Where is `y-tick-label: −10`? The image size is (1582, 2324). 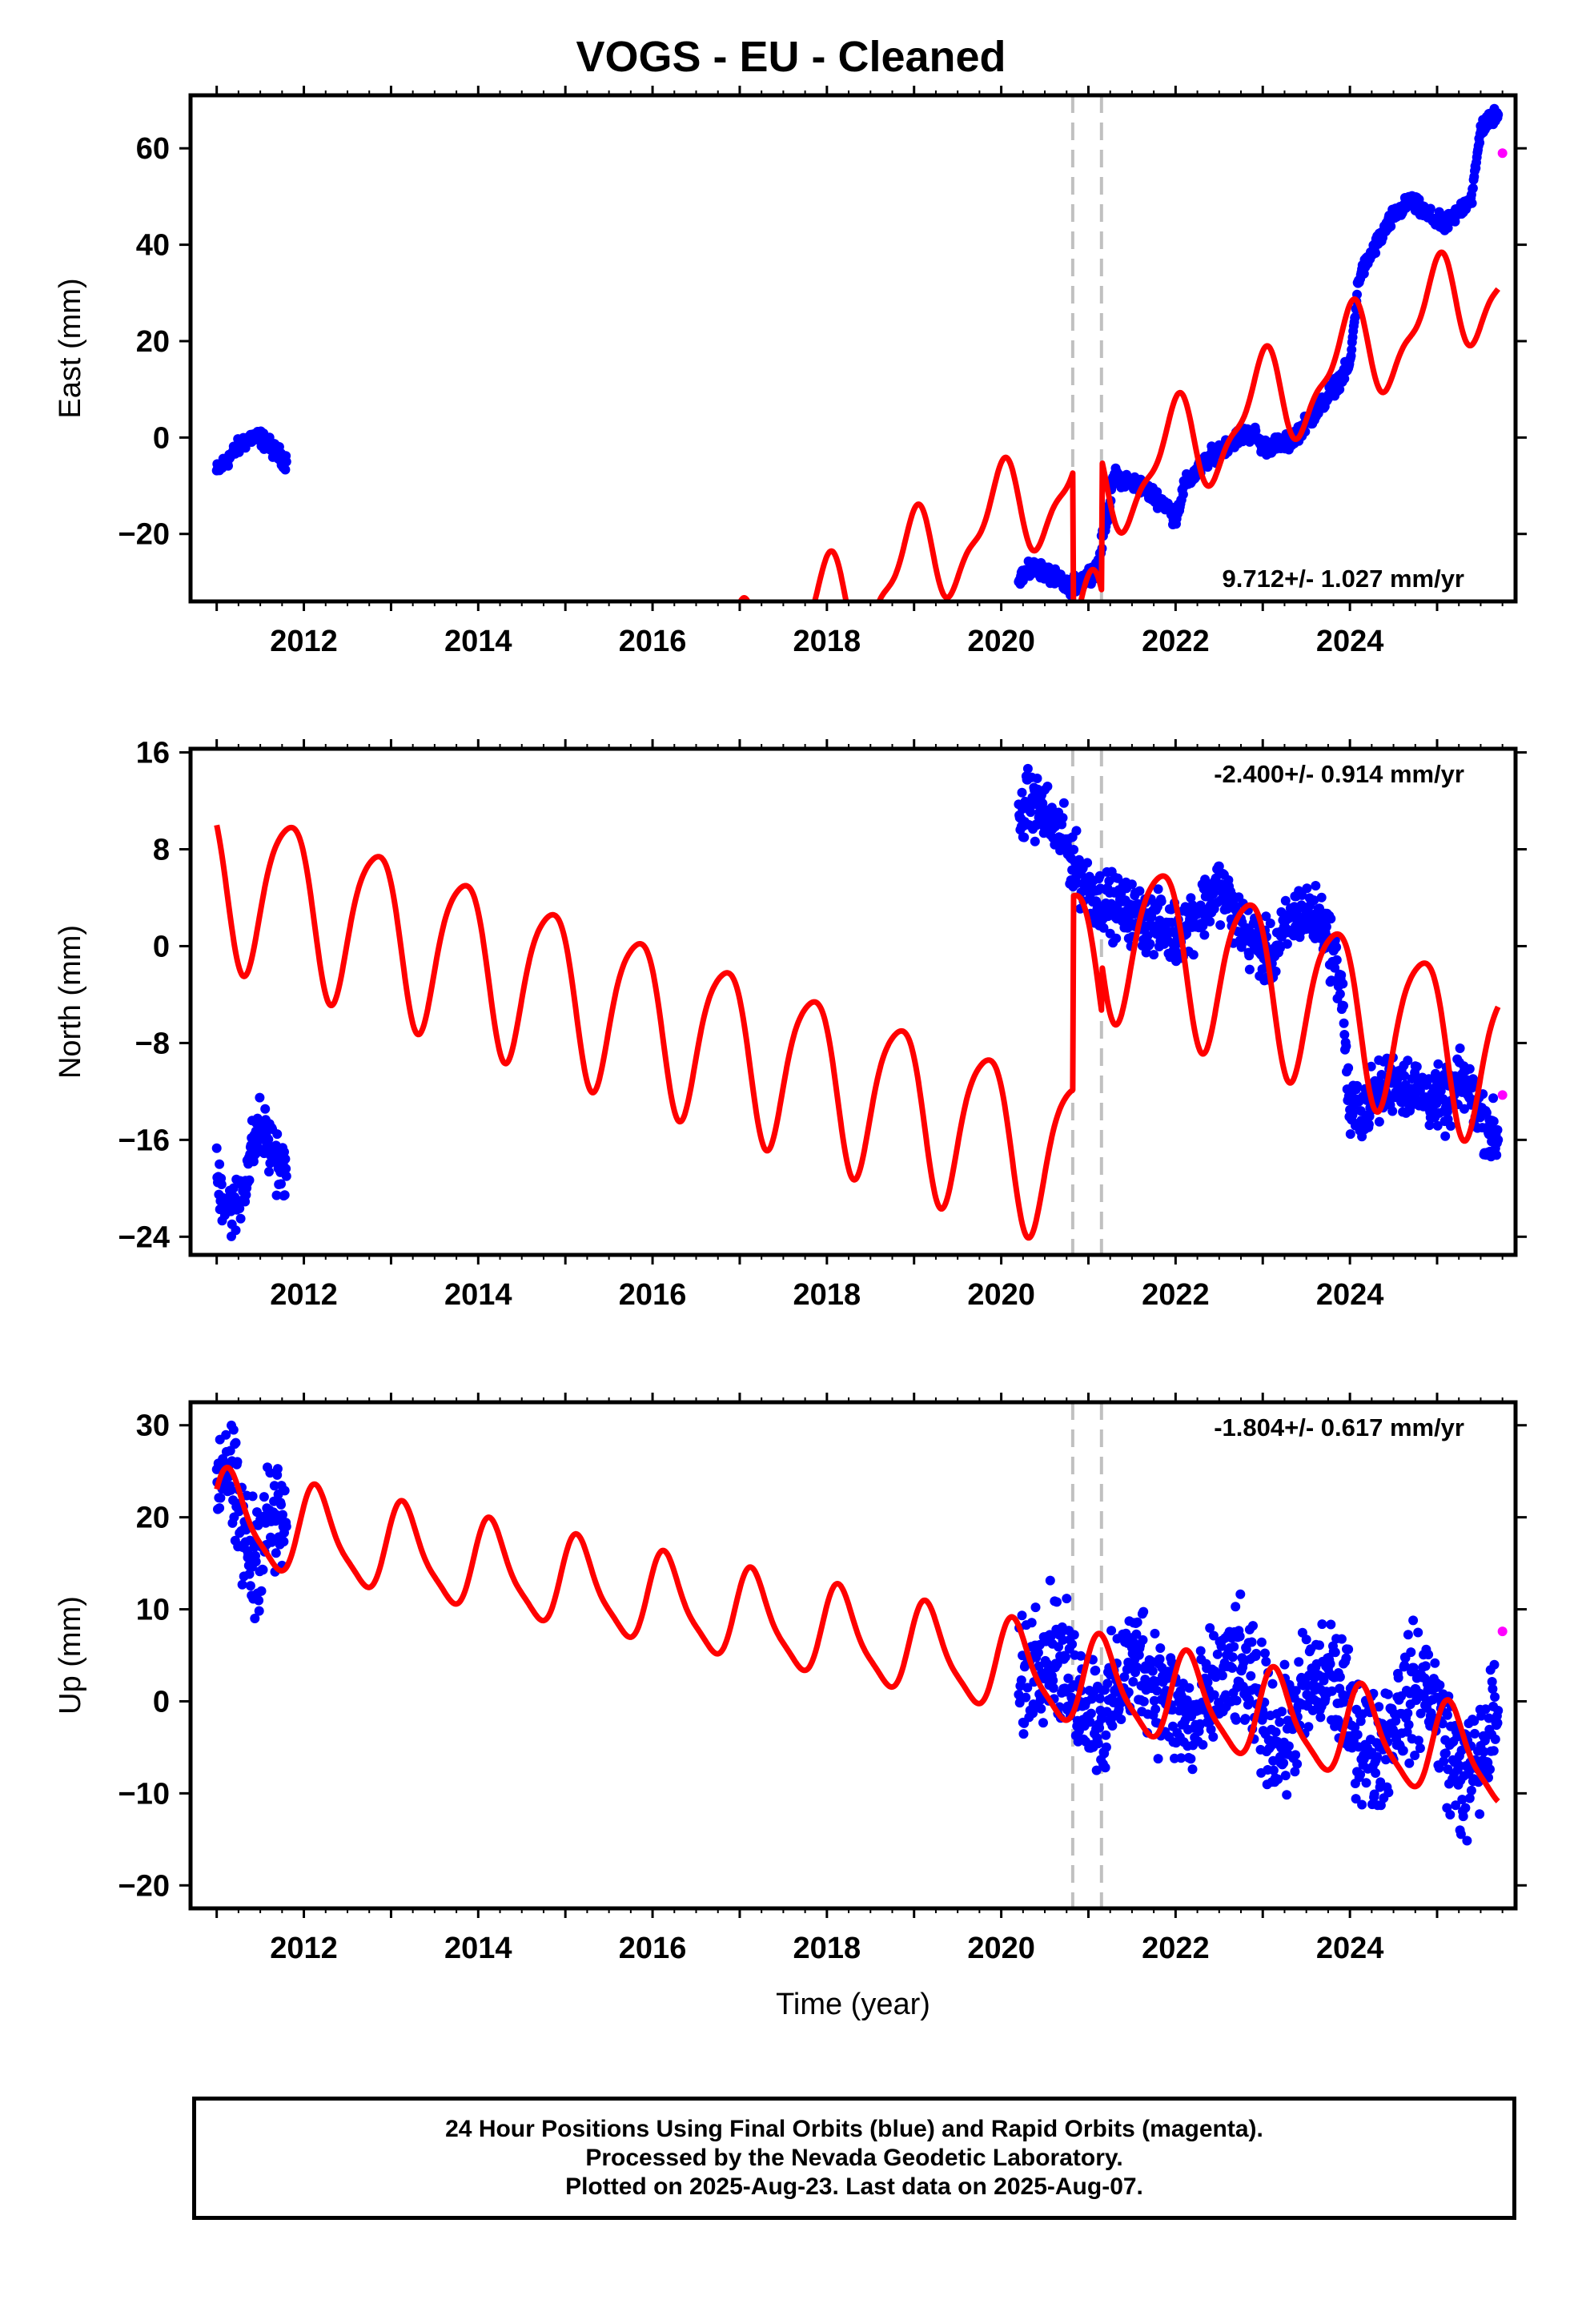
y-tick-label: −10 is located at coordinates (144, 1794).